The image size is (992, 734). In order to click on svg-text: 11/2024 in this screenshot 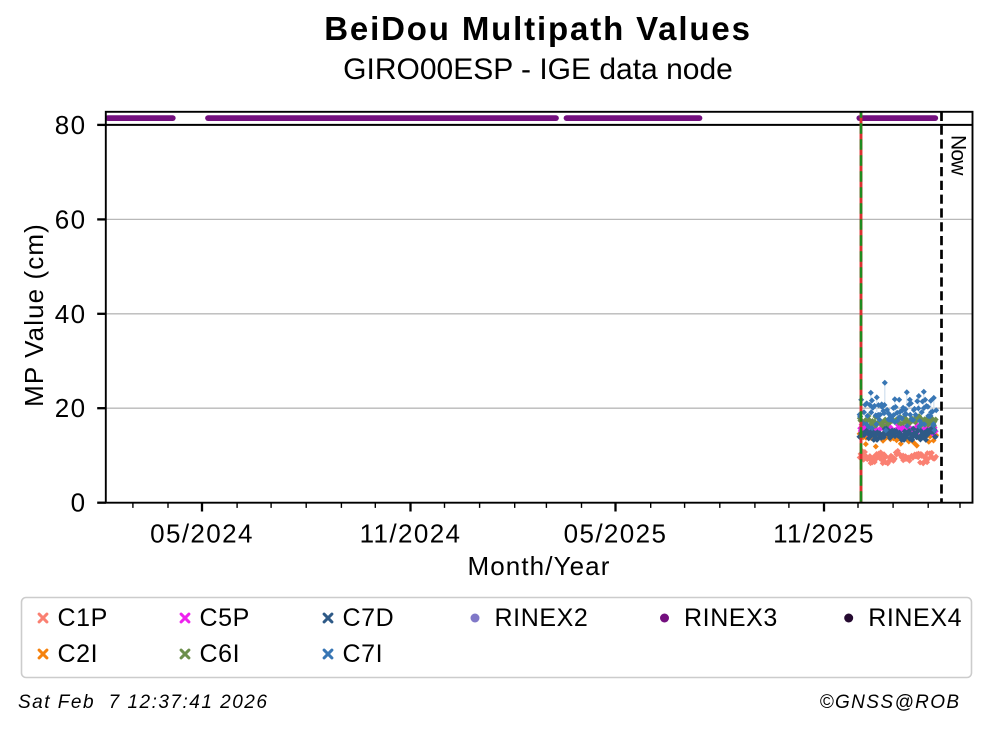, I will do `click(411, 534)`.